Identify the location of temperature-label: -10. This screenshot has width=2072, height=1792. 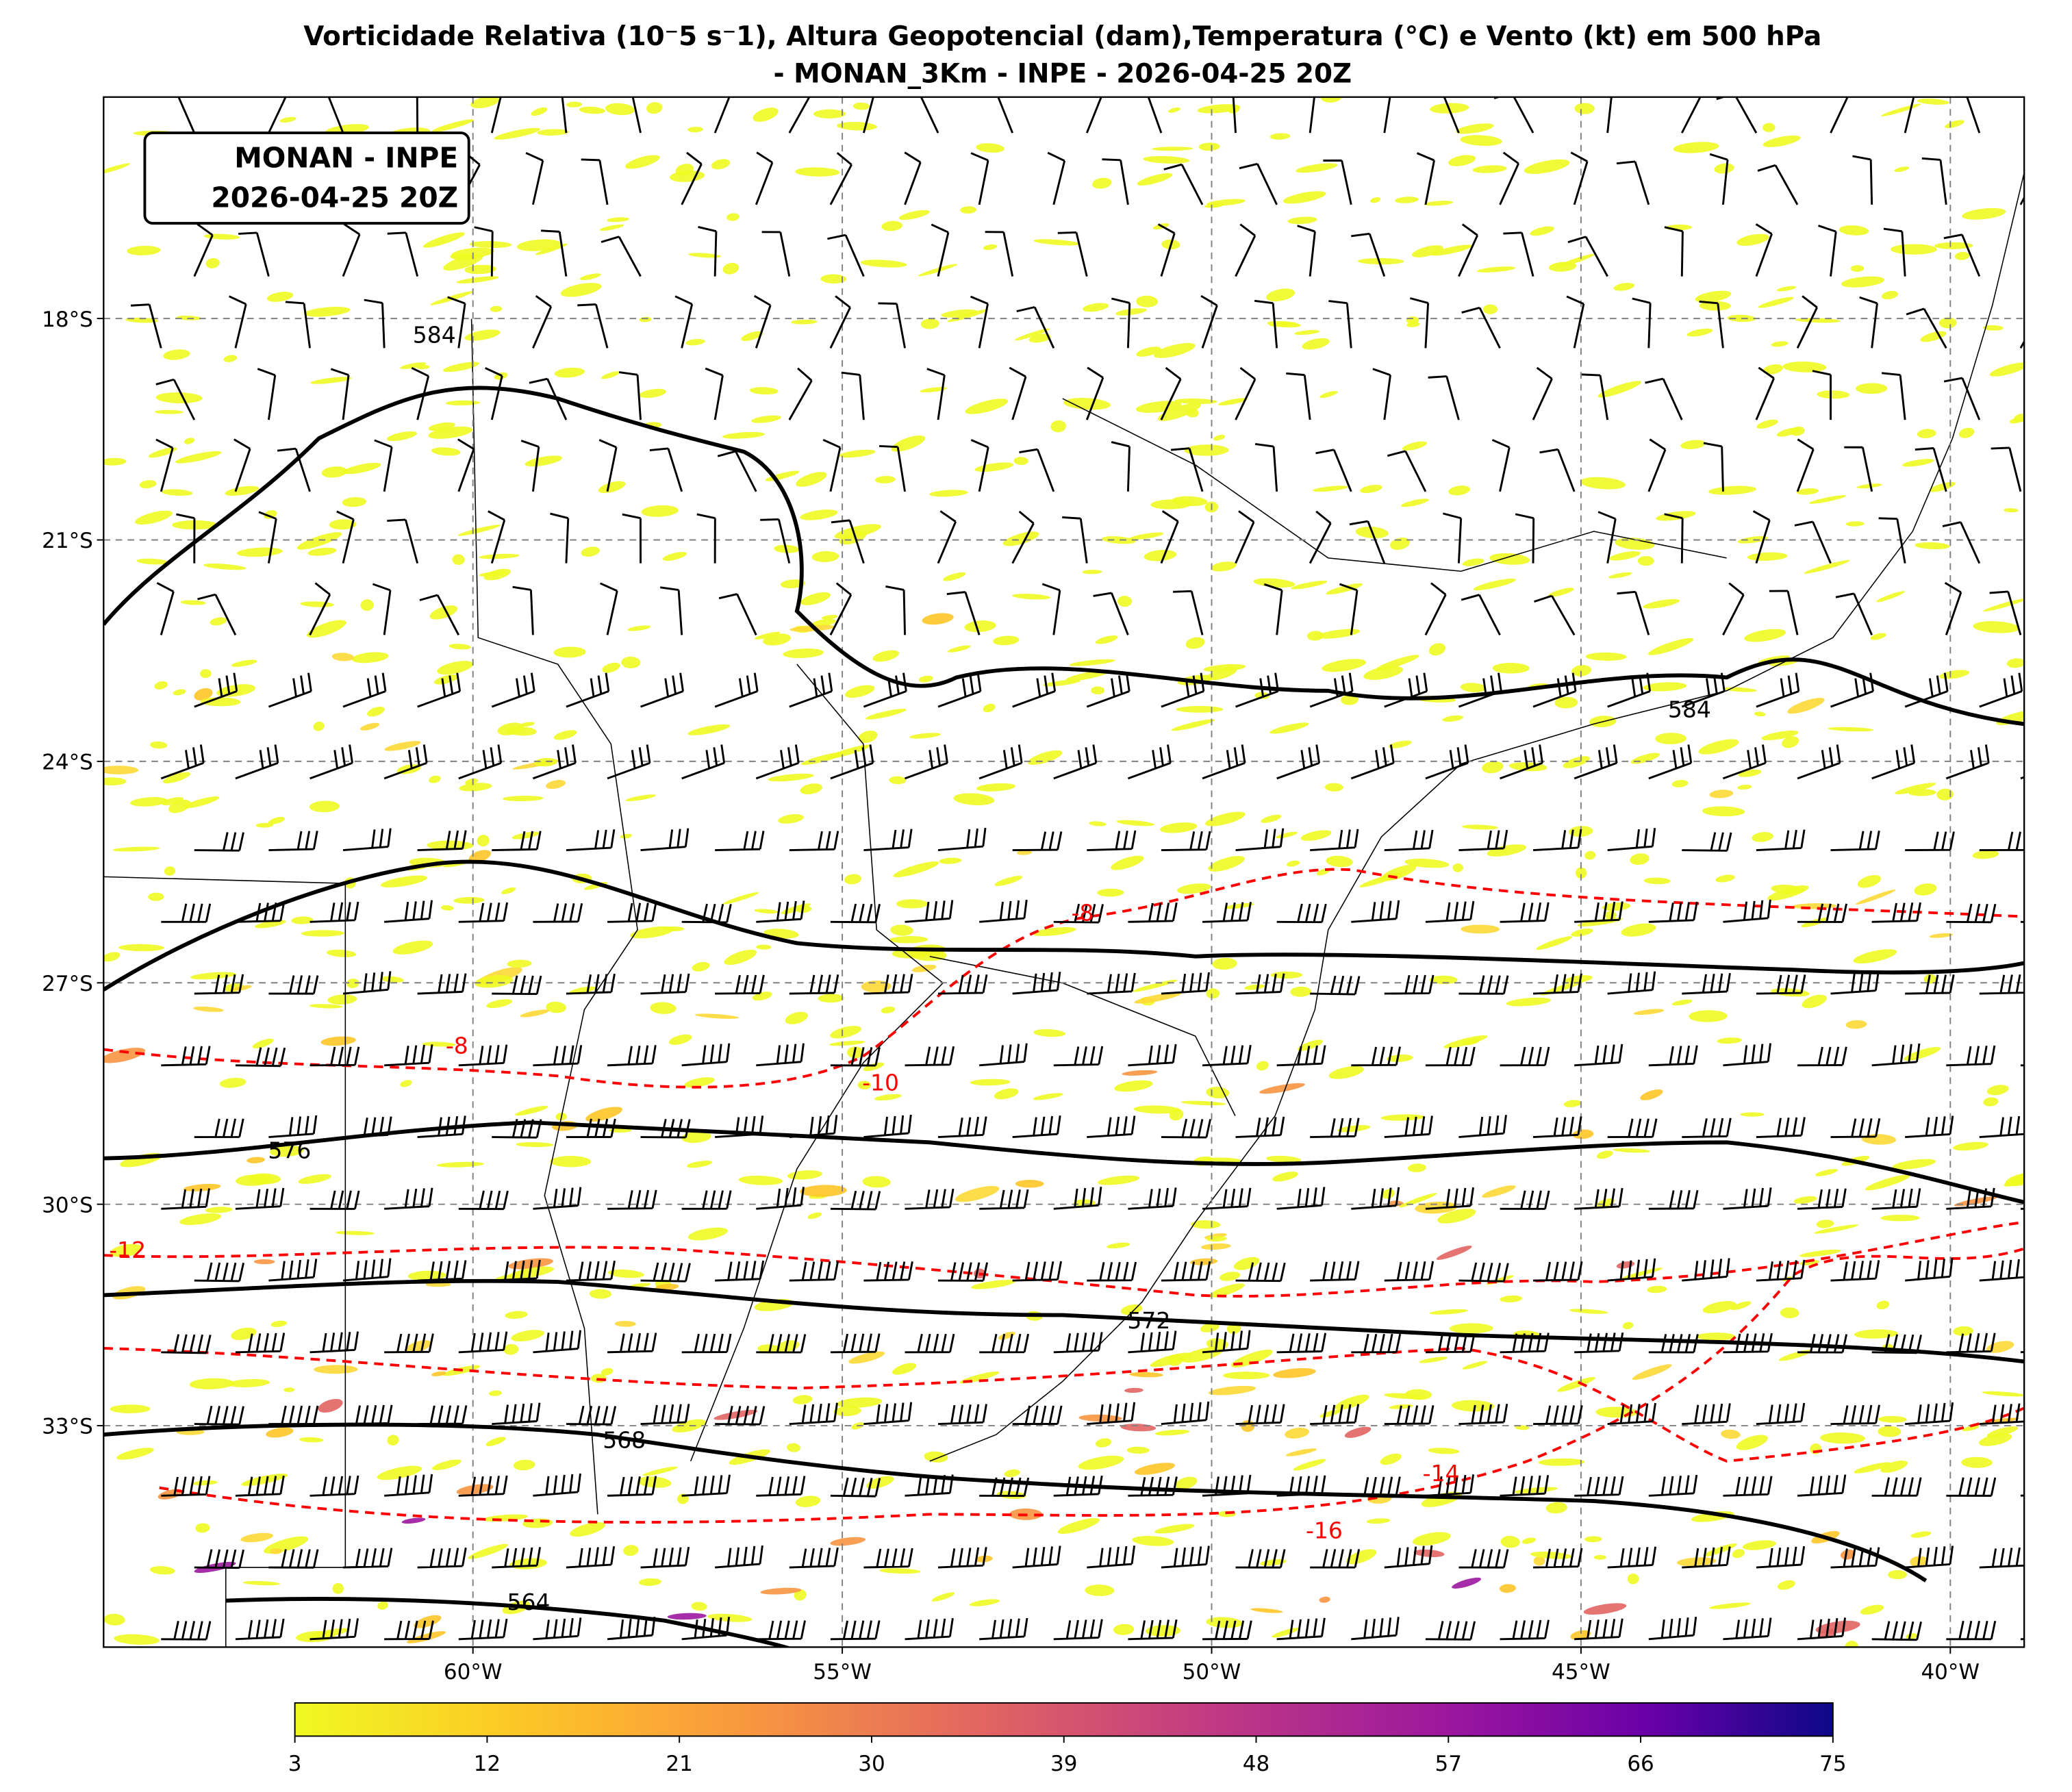
(881, 1083).